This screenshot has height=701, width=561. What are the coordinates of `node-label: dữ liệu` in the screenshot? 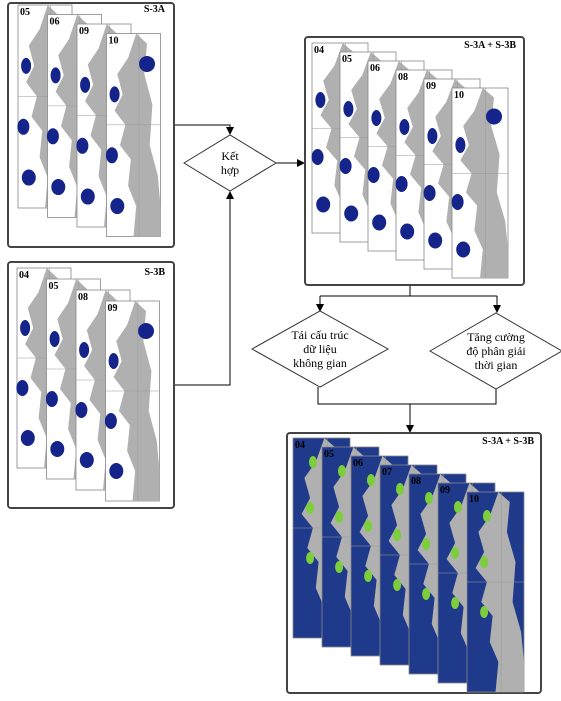 It's located at (320, 349).